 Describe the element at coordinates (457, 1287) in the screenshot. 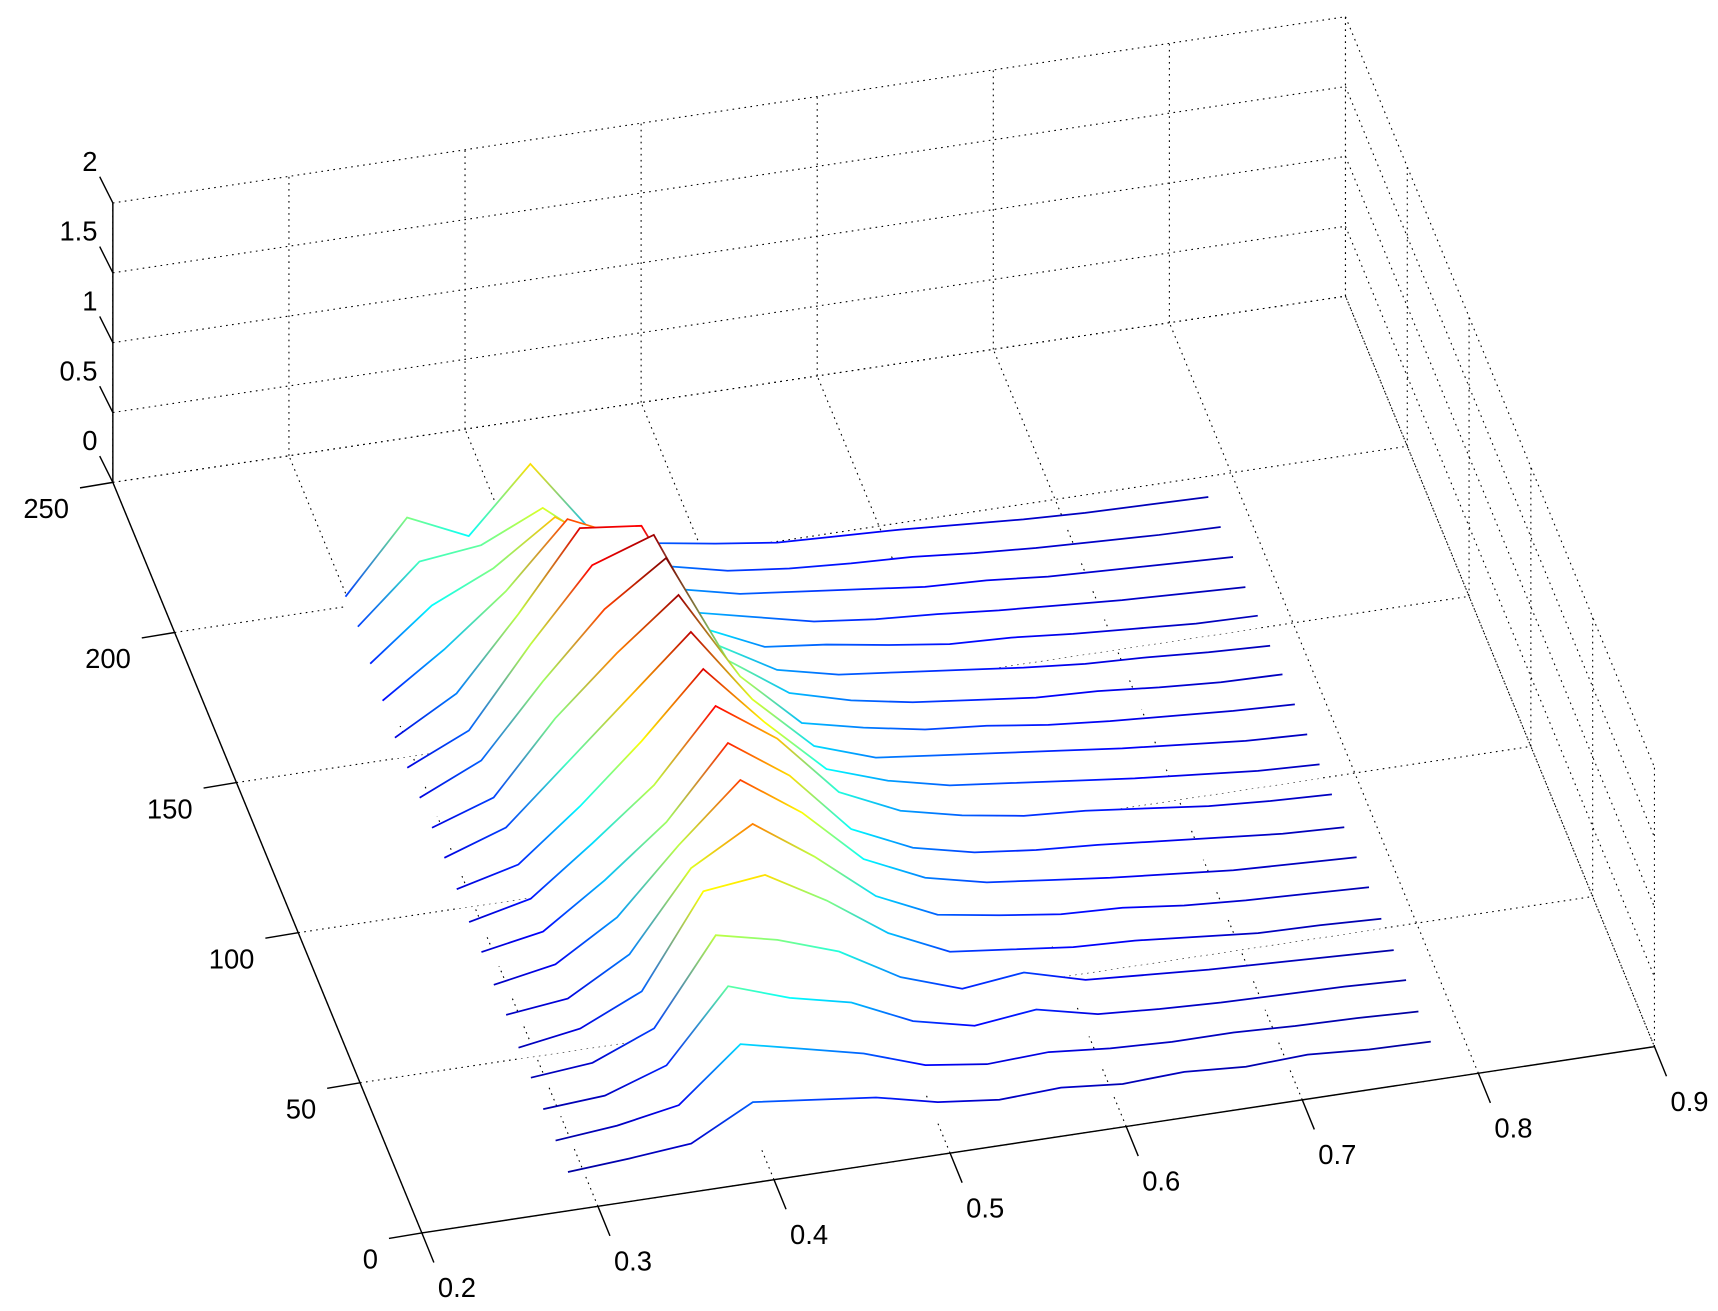

I see `x-tick-label: 0.2` at that location.